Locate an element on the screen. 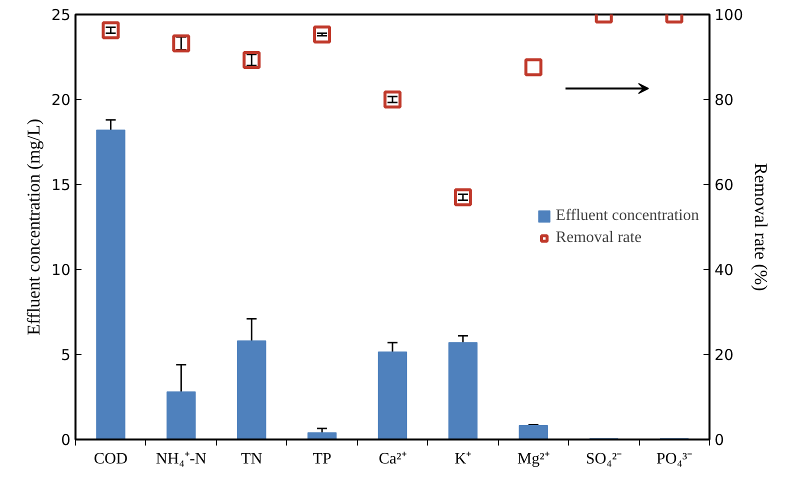  legend-label: Effluent concentration is located at coordinates (627, 215).